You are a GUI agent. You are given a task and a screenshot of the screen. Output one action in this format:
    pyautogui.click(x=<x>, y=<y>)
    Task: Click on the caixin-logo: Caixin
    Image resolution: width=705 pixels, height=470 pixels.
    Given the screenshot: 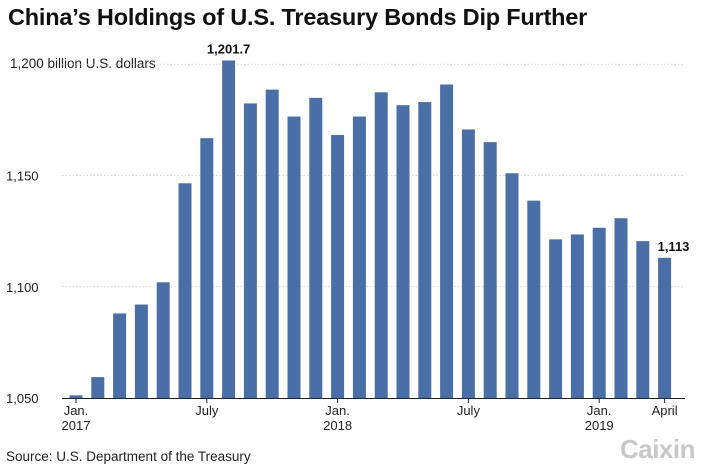 What is the action you would take?
    pyautogui.click(x=657, y=449)
    